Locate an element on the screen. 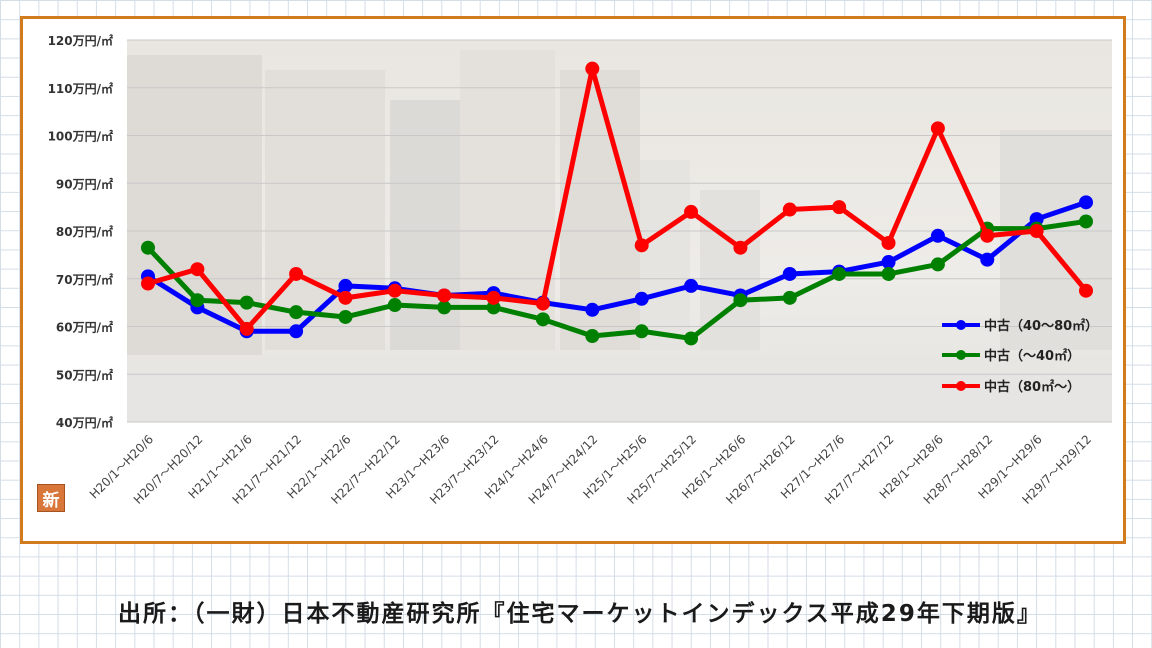 The width and height of the screenshot is (1152, 648). y-tick-label: 60万円/㎡ is located at coordinates (84, 327).